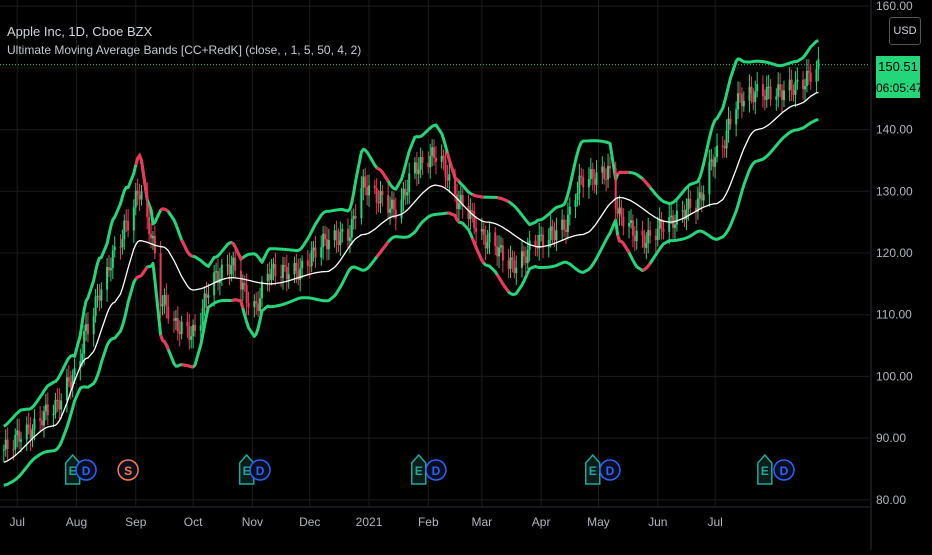 Image resolution: width=932 pixels, height=555 pixels. Describe the element at coordinates (905, 31) in the screenshot. I see `currency-button: USD` at that location.